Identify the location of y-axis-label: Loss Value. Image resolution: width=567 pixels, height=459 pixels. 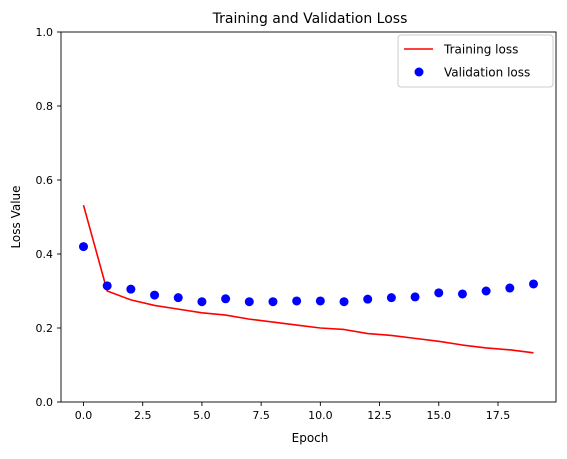
(16, 216).